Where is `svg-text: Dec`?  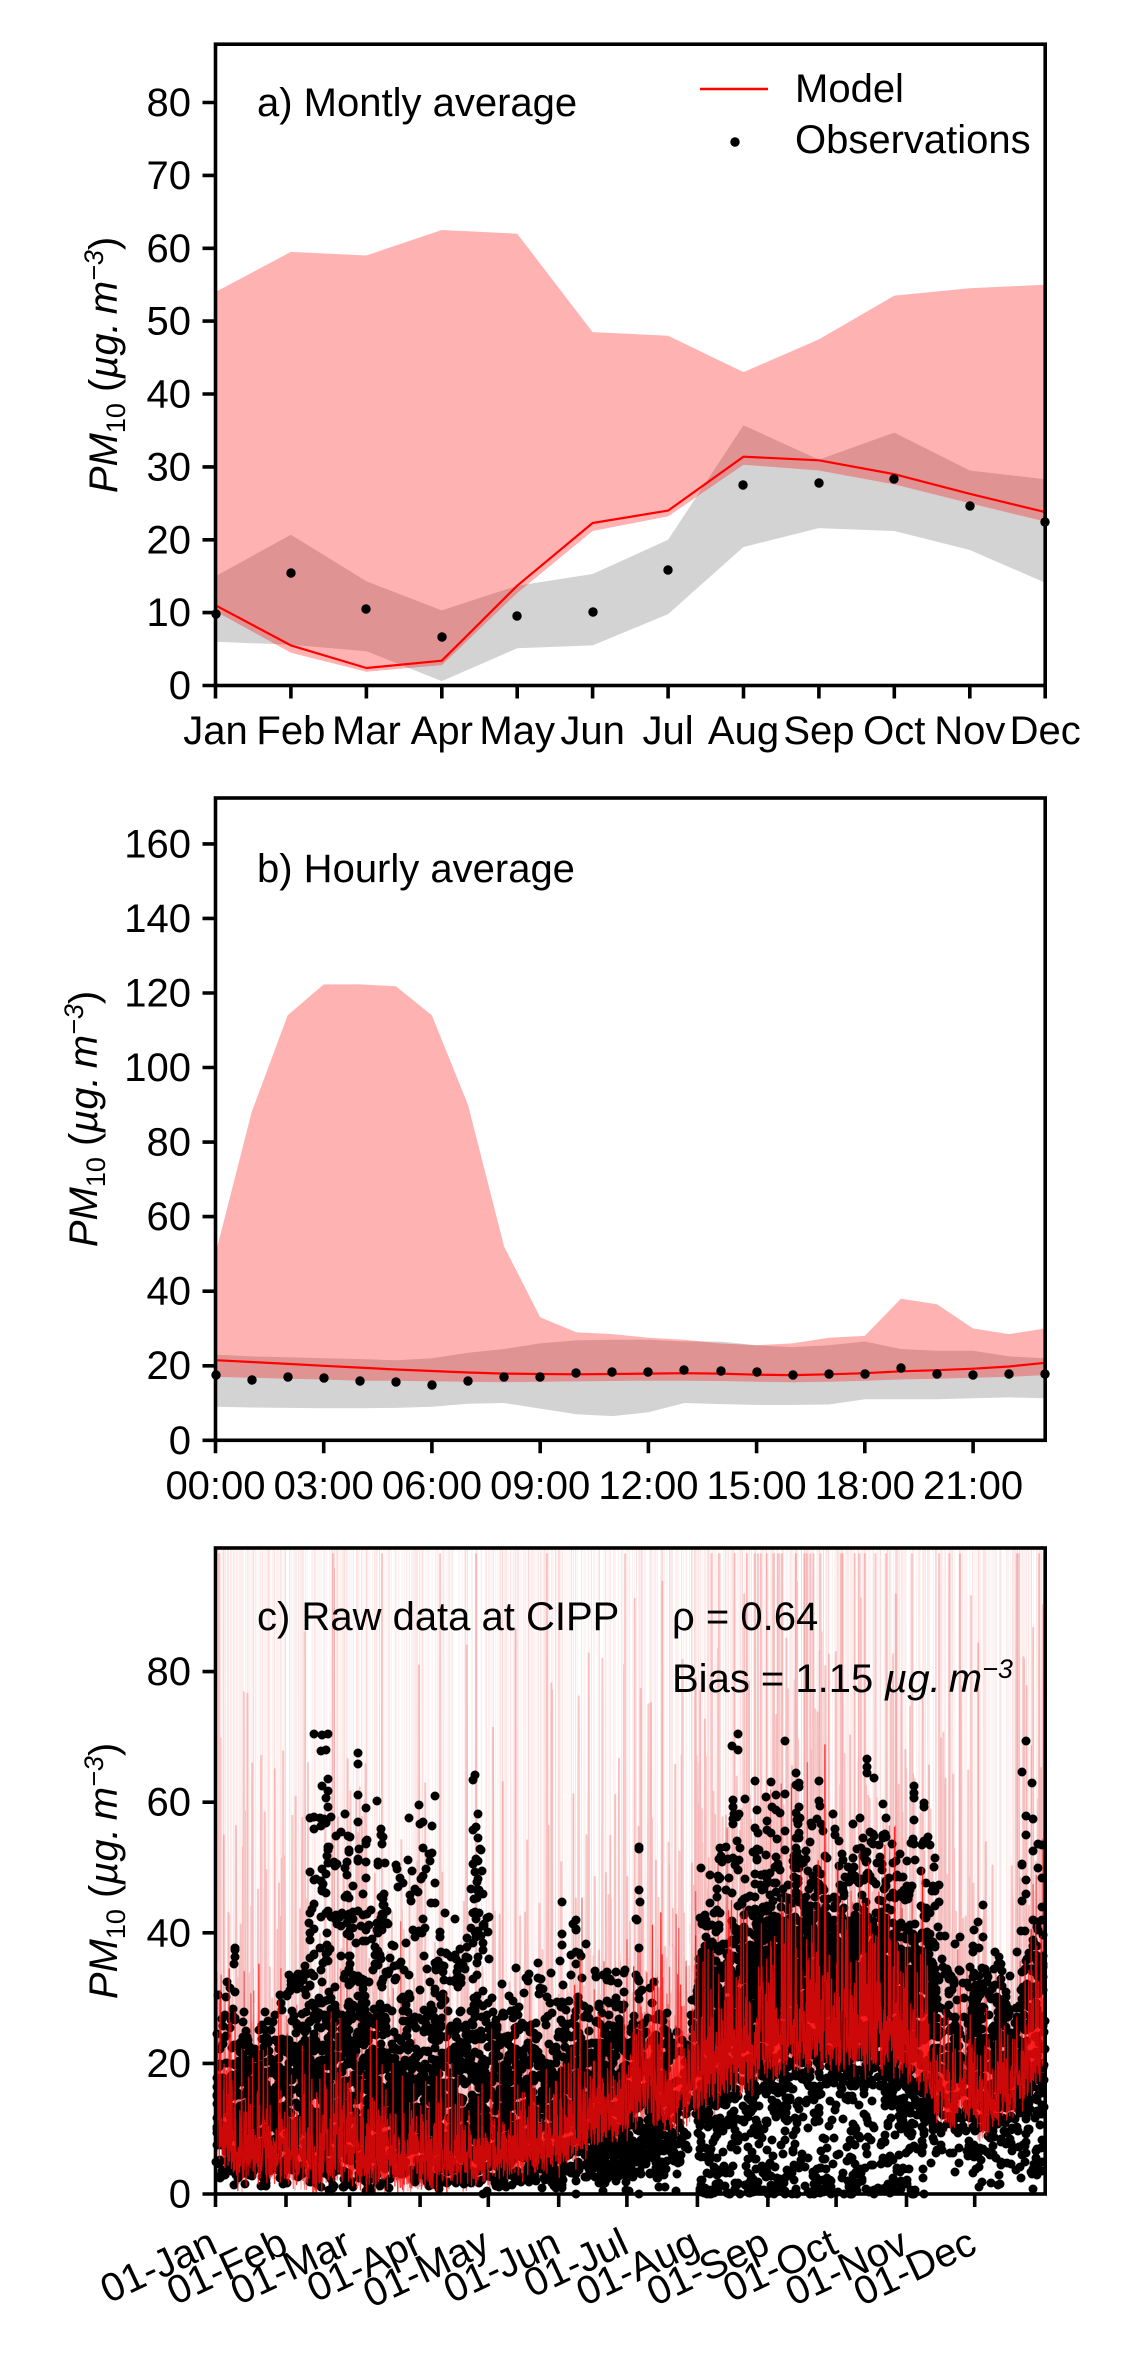 svg-text: Dec is located at coordinates (1045, 731).